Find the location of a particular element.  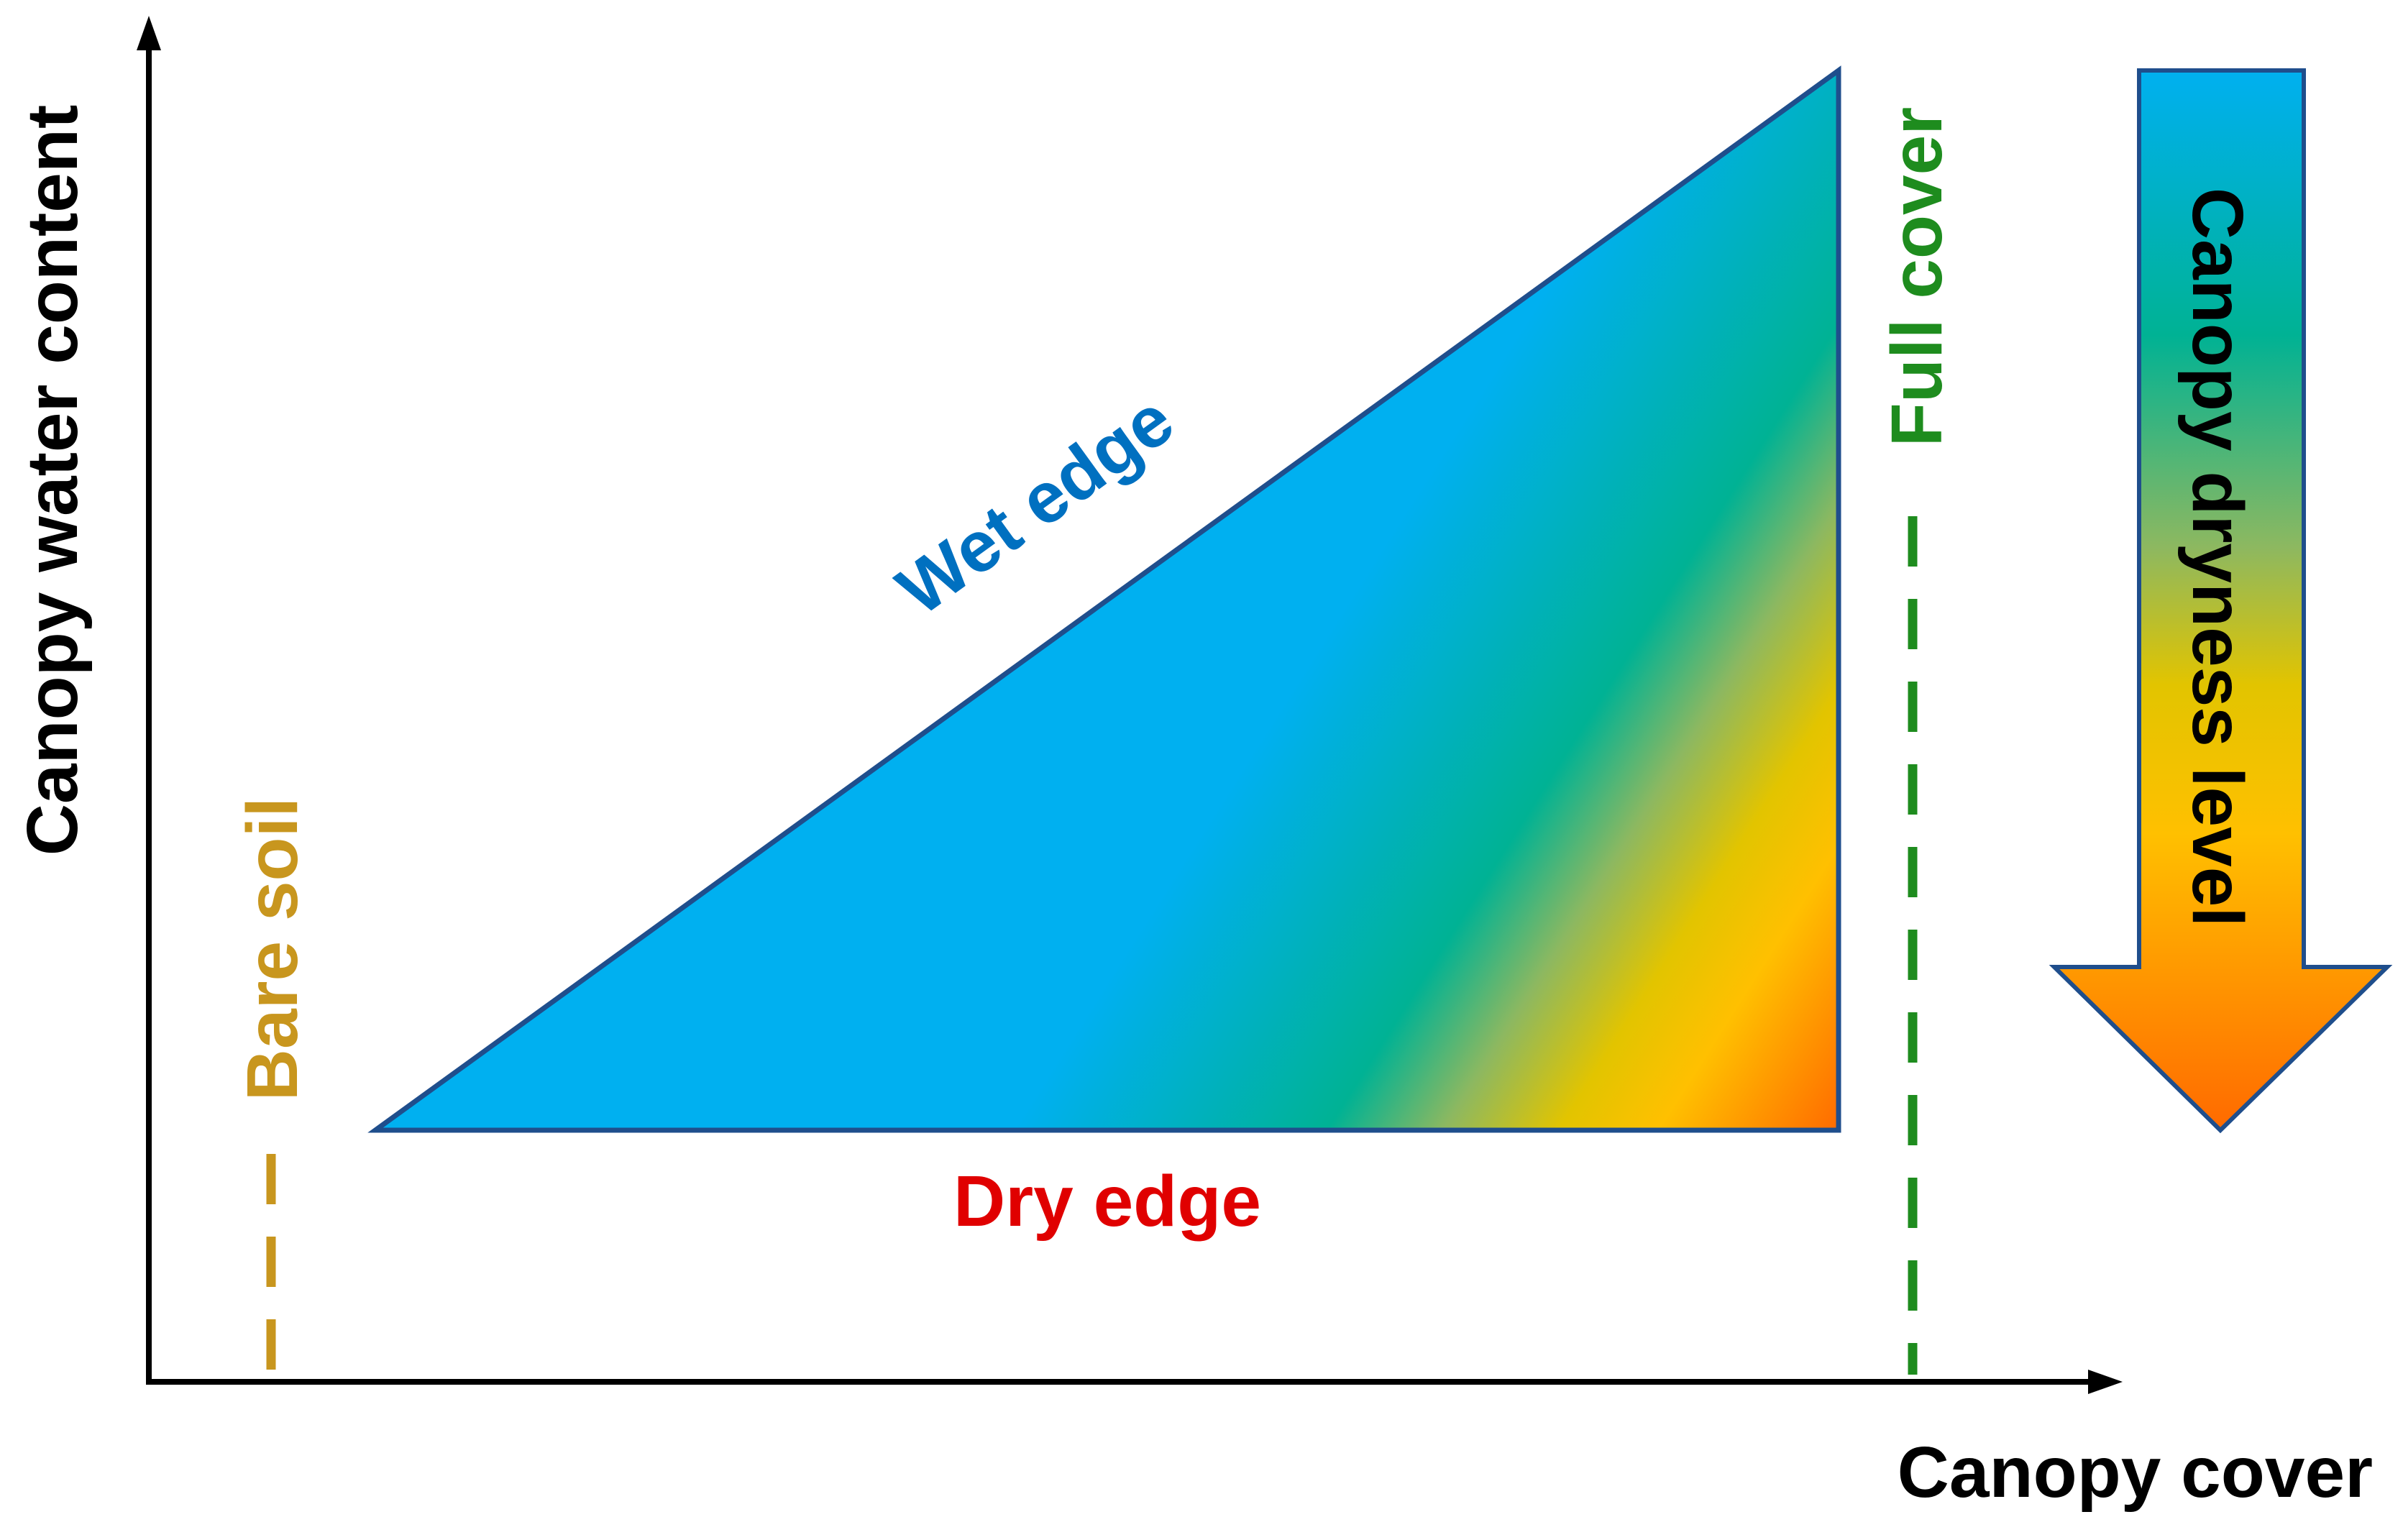

dryness-arrow-label: Canopy dryness level is located at coordinates (2217, 557).